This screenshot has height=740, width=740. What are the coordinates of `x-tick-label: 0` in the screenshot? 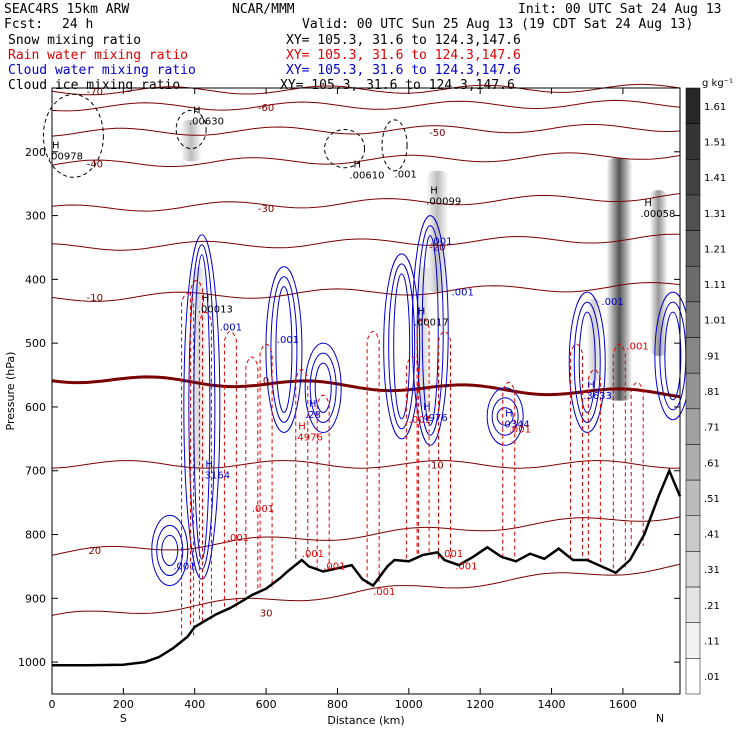 It's located at (52, 704).